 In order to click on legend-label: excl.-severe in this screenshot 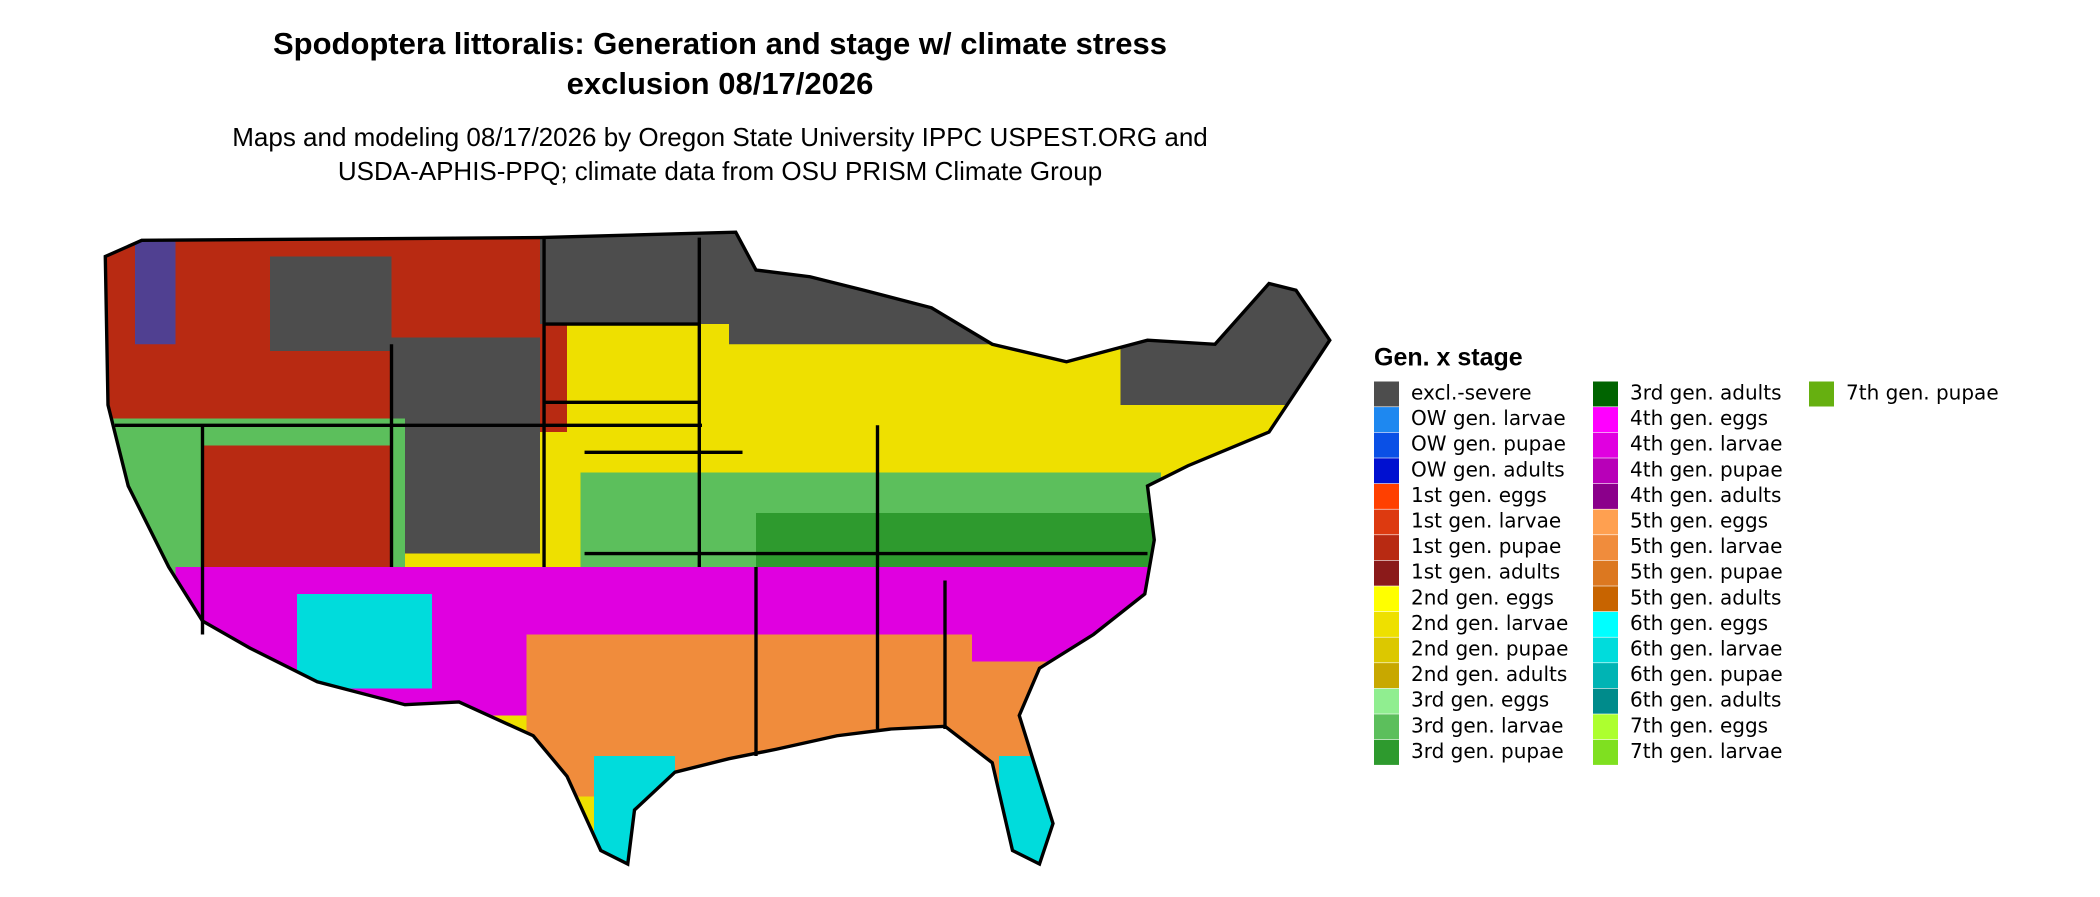, I will do `click(1471, 393)`.